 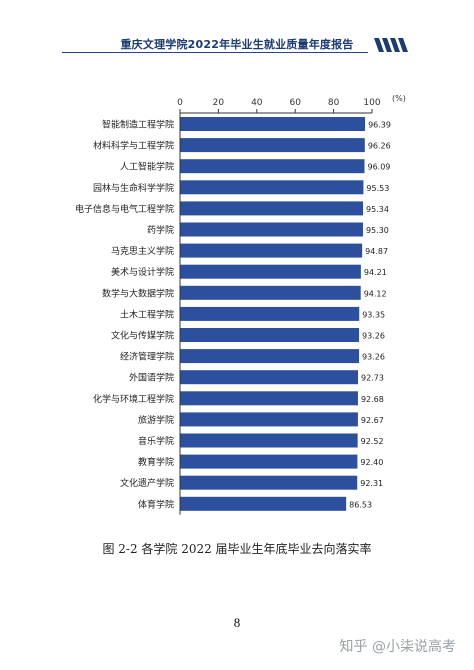 What do you see at coordinates (138, 125) in the screenshot?
I see `category-label: 智能制造工程学院` at bounding box center [138, 125].